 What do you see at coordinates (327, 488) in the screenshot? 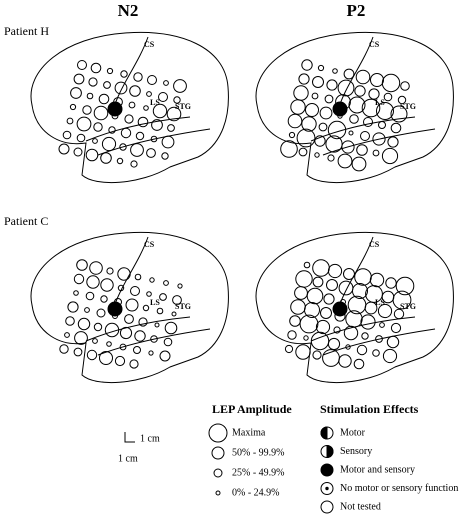
I see `legend-dot` at bounding box center [327, 488].